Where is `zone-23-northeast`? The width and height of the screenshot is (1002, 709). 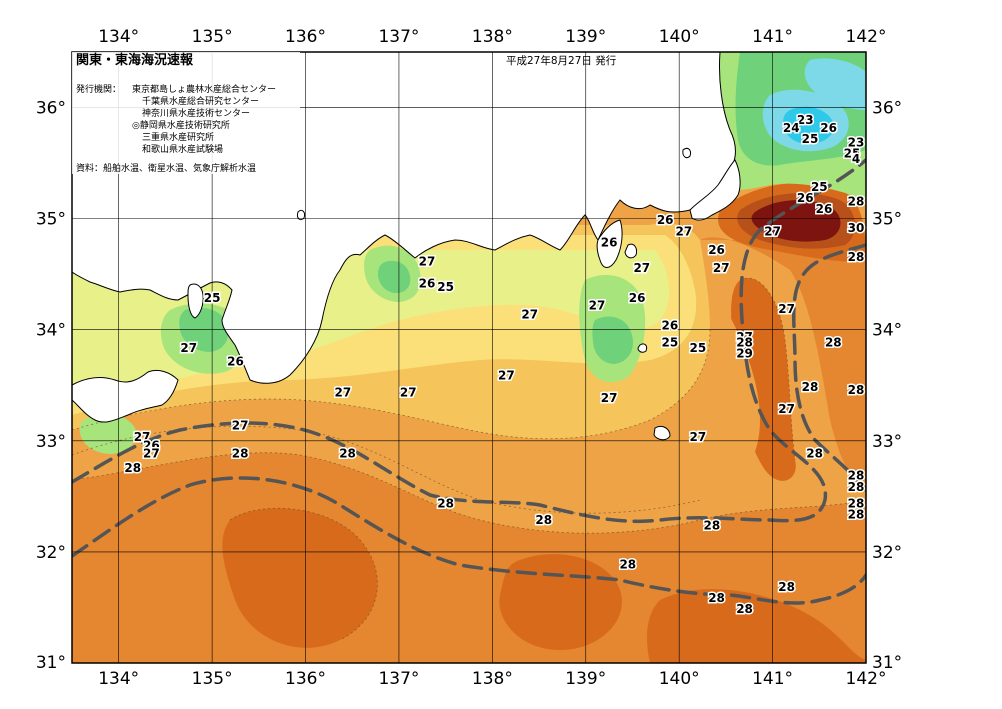
zone-23-northeast is located at coordinates (808, 125).